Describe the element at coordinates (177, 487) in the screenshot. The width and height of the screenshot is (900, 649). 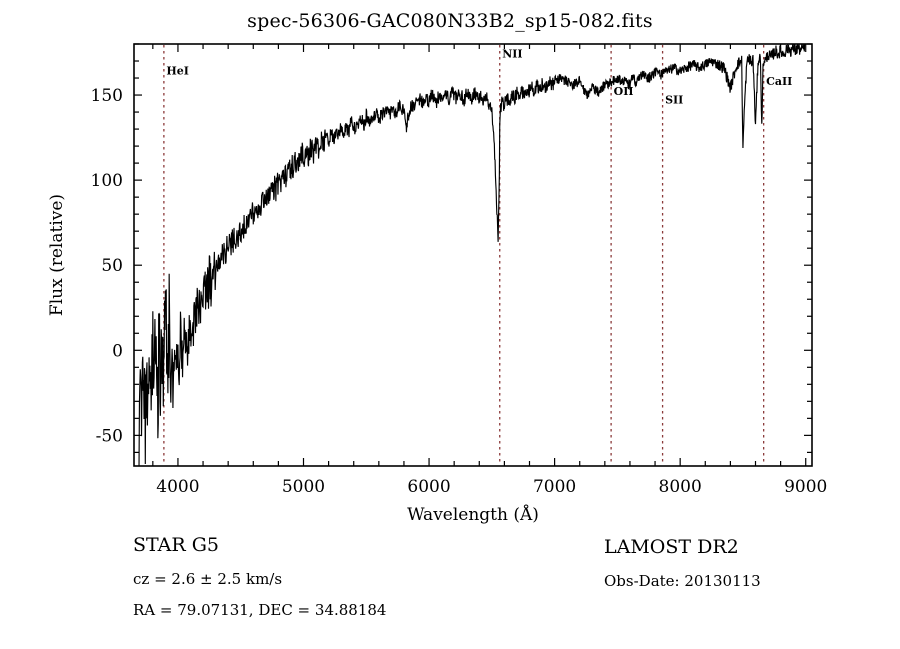
I see `x-tick-label: 4000` at that location.